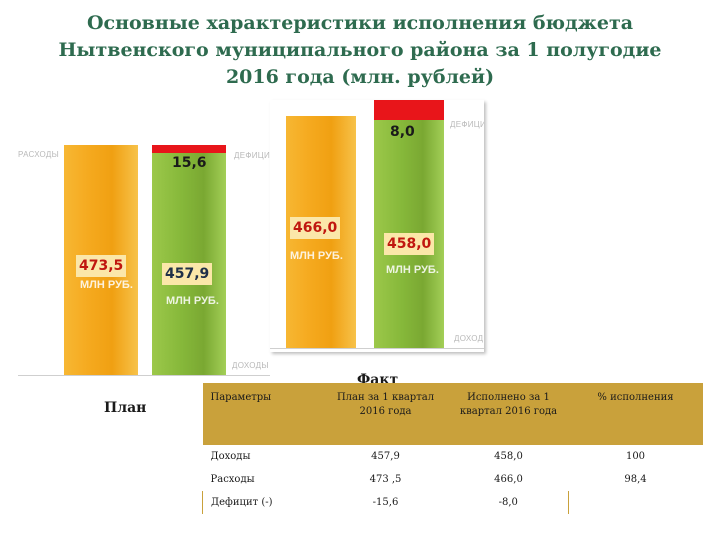 This screenshot has height=540, width=720. What do you see at coordinates (508, 502) in the screenshot?
I see `row-deficit-fact: -8,0` at bounding box center [508, 502].